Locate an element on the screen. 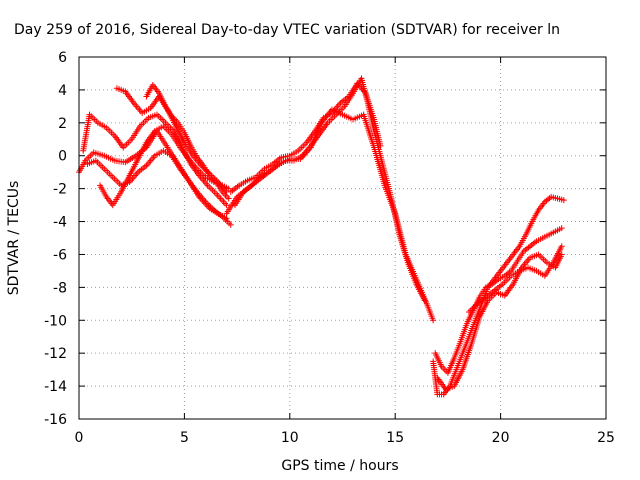 This screenshot has width=640, height=480. y-tick-label: 2 is located at coordinates (62, 124).